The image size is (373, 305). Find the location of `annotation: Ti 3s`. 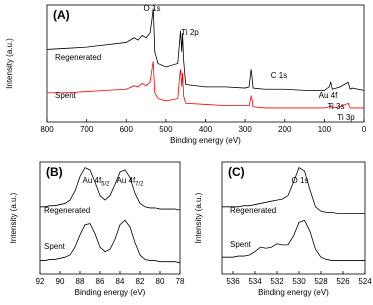

annotation: Ti 3s is located at coordinates (335, 106).